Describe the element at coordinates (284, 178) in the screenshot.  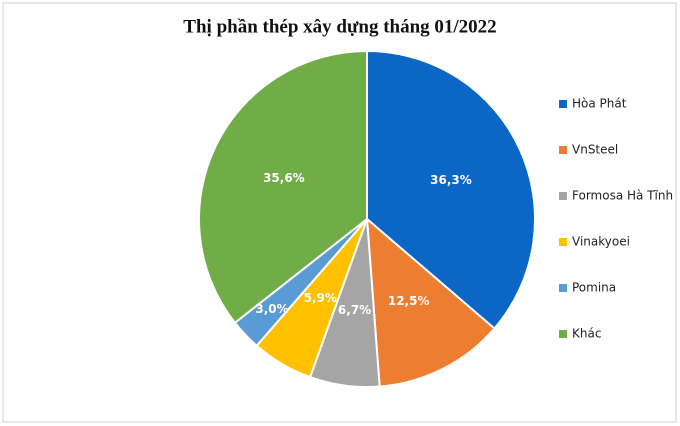
I see `value-label: 35,6%` at that location.